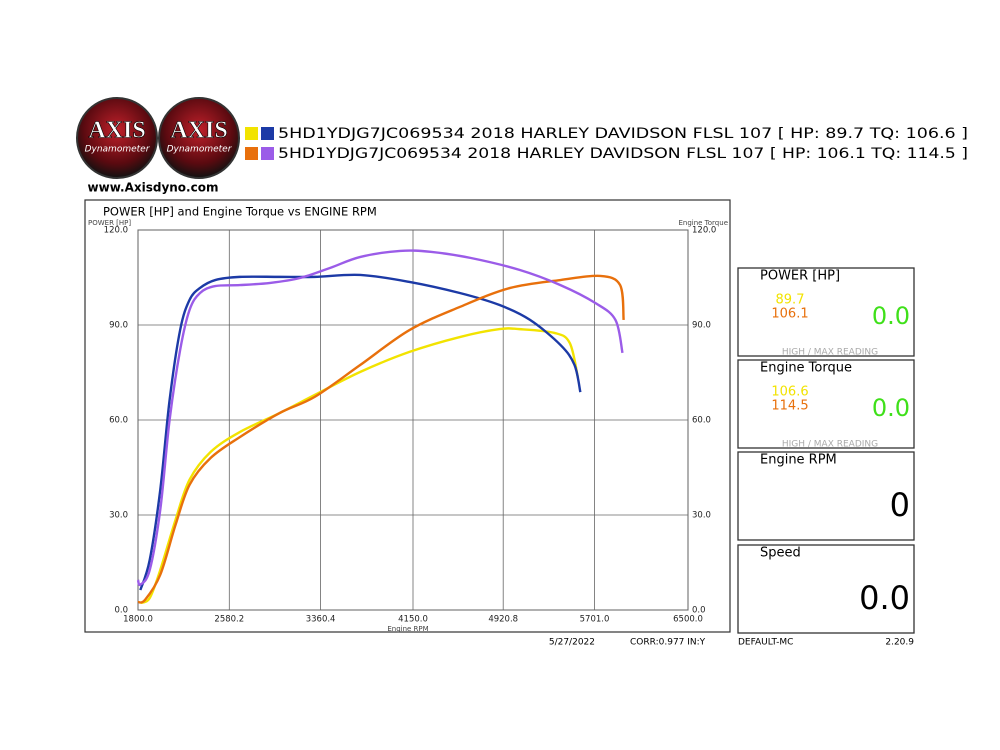 The width and height of the screenshot is (1000, 750). Describe the element at coordinates (780, 553) in the screenshot. I see `panel-title: Speed` at that location.